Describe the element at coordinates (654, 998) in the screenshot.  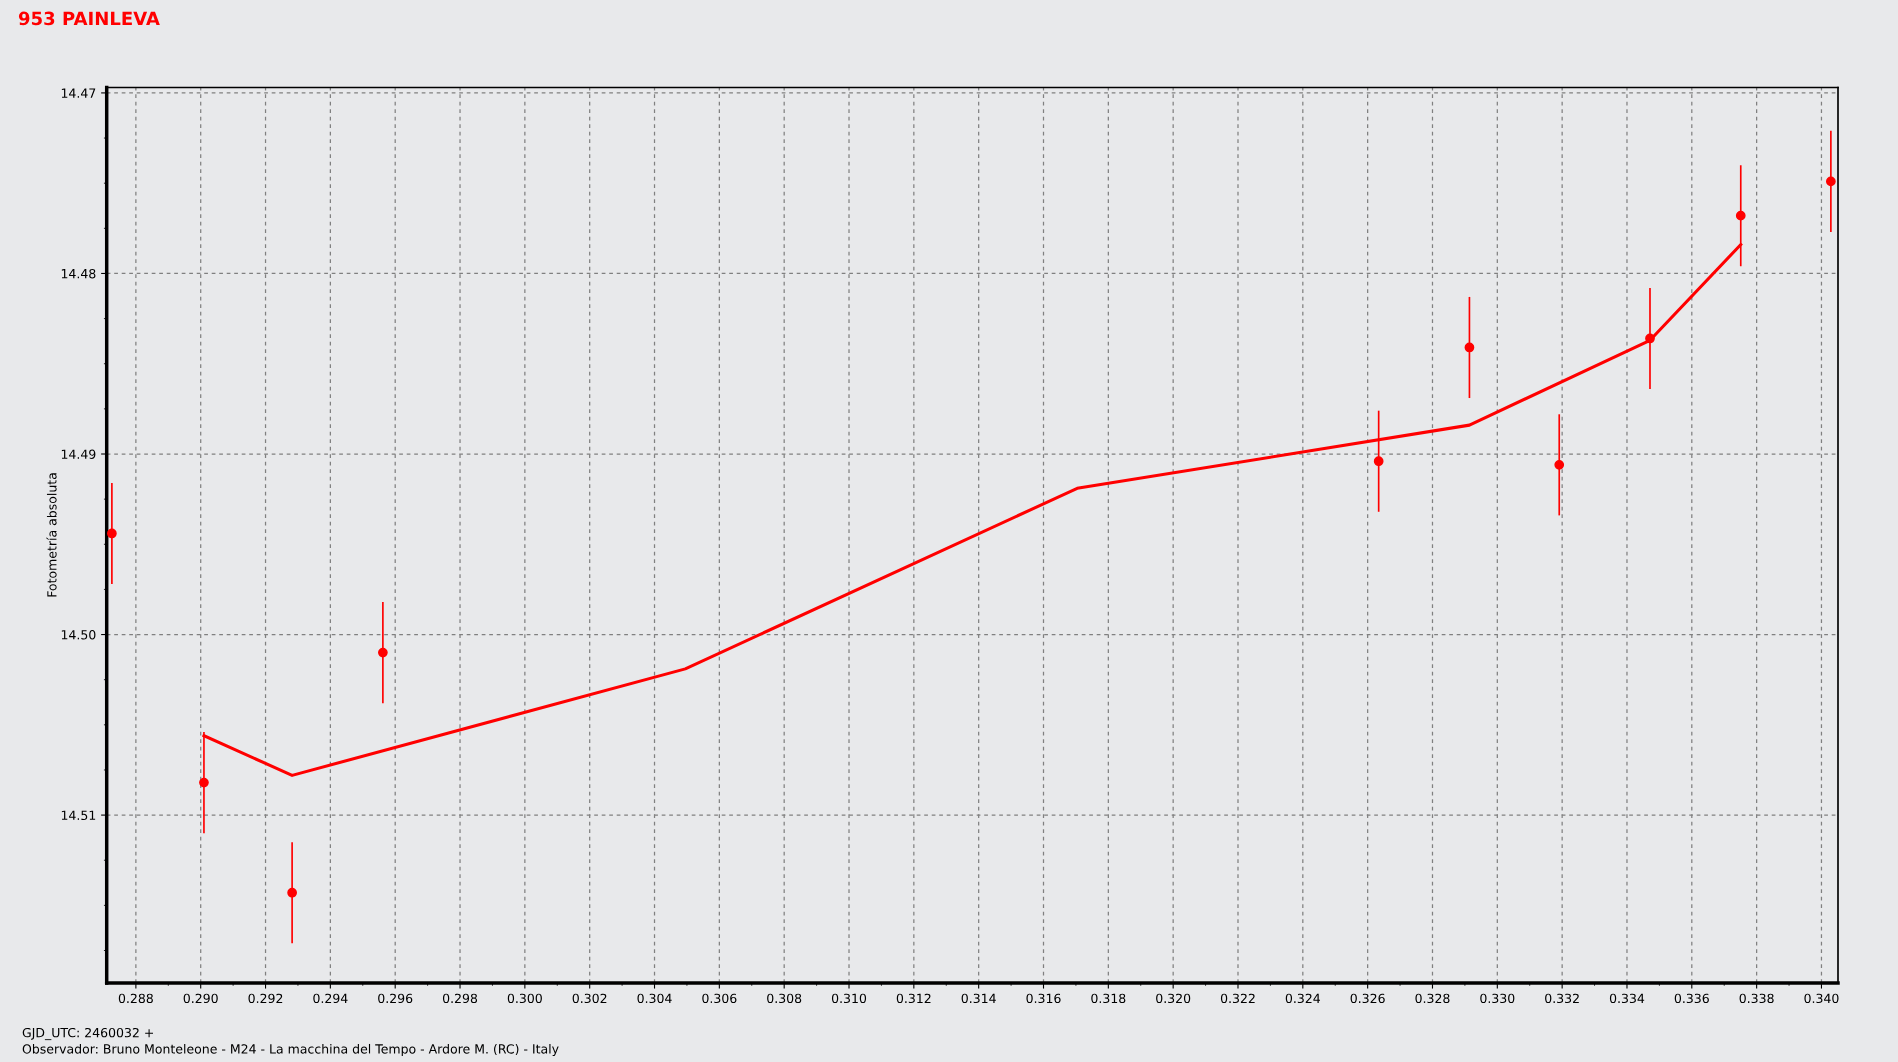
I see `x-tick-label: 0.304` at that location.